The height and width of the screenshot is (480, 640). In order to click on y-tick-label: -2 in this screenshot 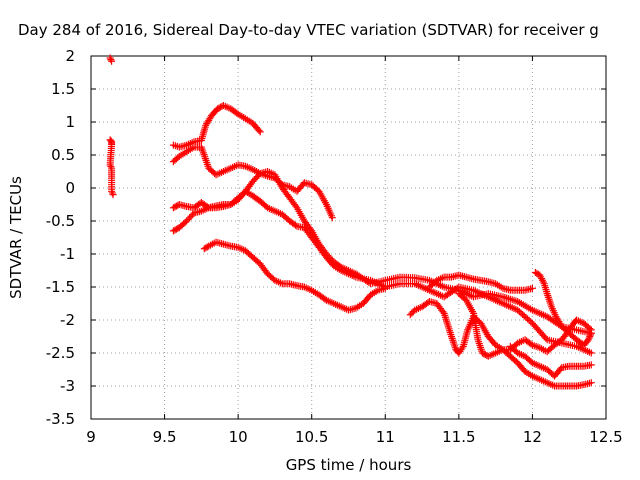, I will do `click(67, 320)`.